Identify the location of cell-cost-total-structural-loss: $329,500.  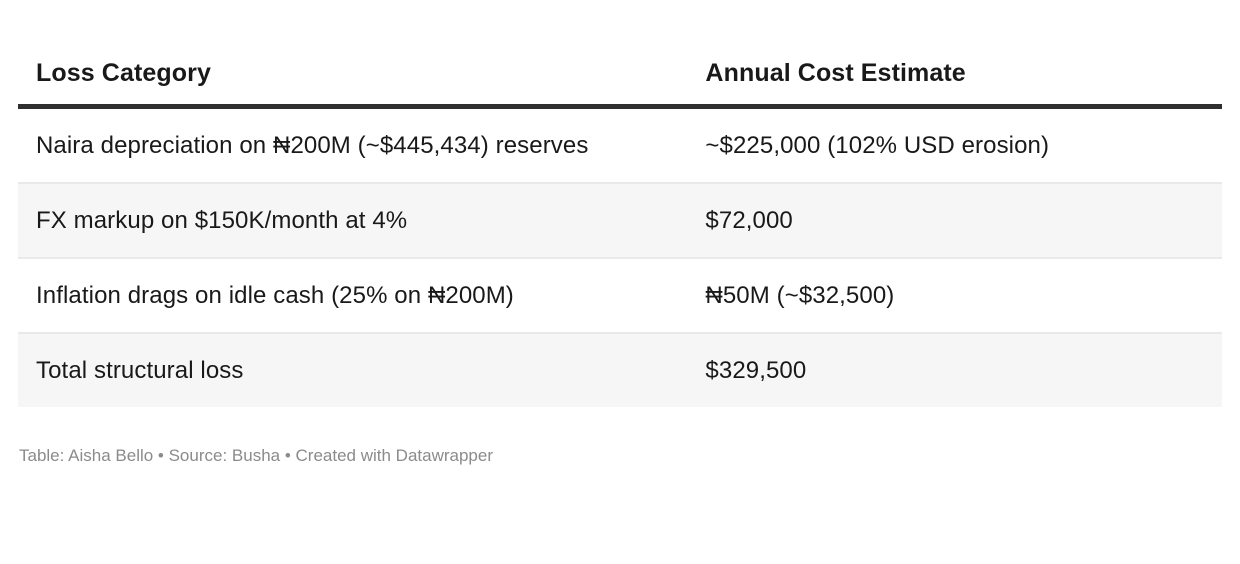
(954, 369).